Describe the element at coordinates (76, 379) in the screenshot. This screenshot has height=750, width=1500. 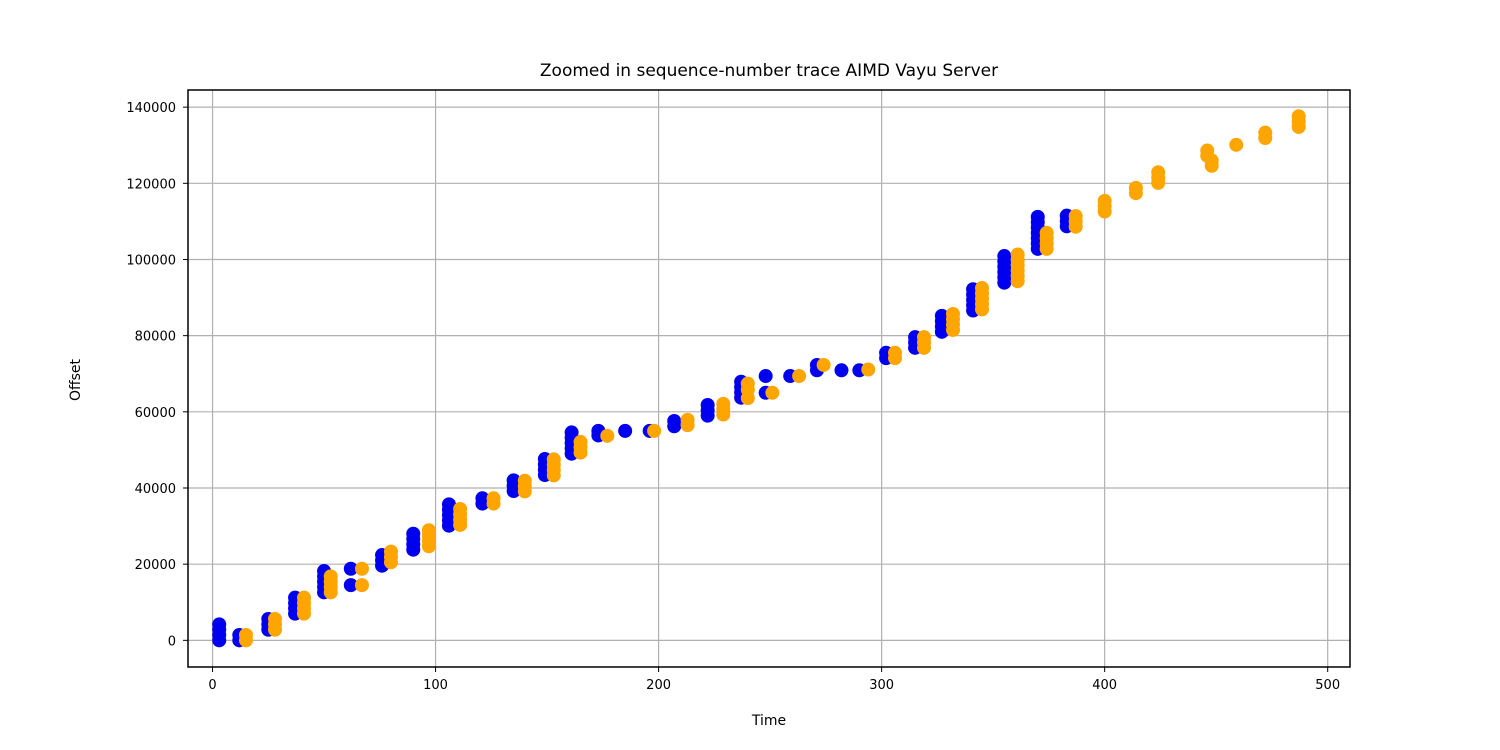
I see `y-axis-title: Offset` at that location.